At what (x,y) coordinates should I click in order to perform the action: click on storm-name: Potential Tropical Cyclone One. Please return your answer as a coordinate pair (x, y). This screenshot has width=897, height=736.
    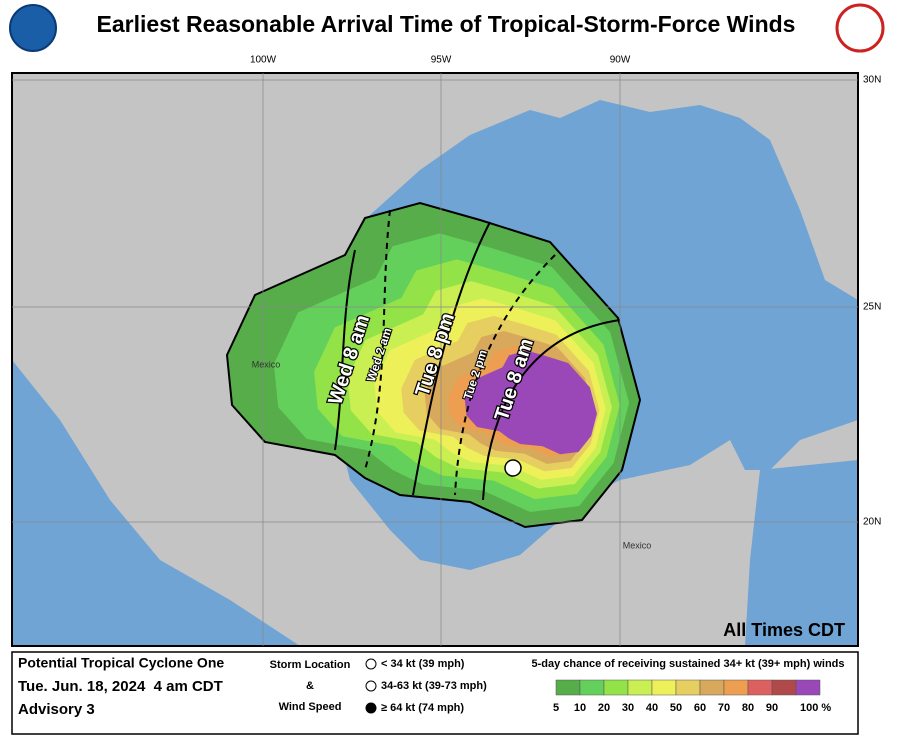
    Looking at the image, I should click on (121, 663).